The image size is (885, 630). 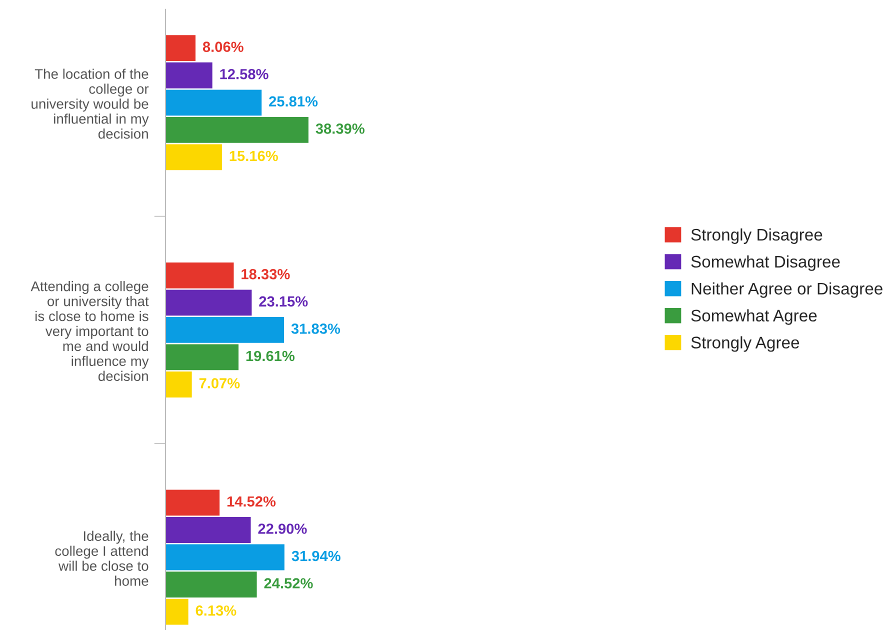 I want to click on data-label: 38.39%, so click(x=340, y=129).